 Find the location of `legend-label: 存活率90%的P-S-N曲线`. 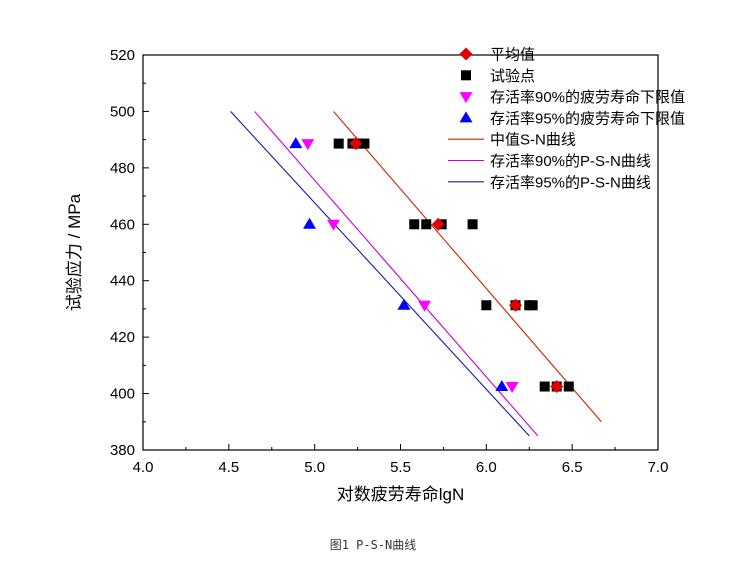

legend-label: 存活率90%的P-S-N曲线 is located at coordinates (570, 161).